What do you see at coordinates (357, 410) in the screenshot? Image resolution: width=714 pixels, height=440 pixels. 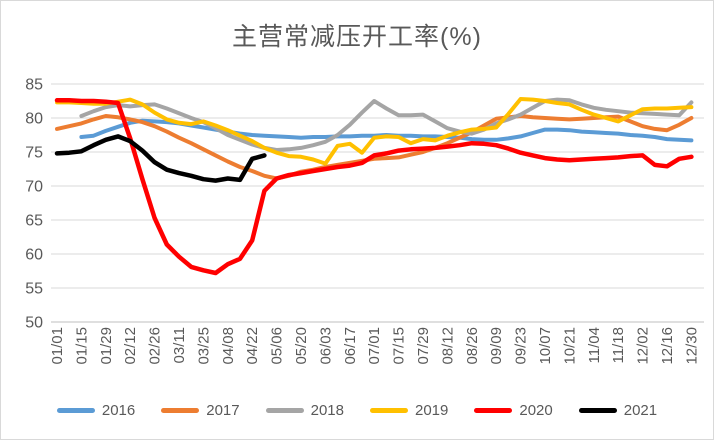 I see `chart-legend: 2016 2017 2018 2019 2020 2021` at bounding box center [357, 410].